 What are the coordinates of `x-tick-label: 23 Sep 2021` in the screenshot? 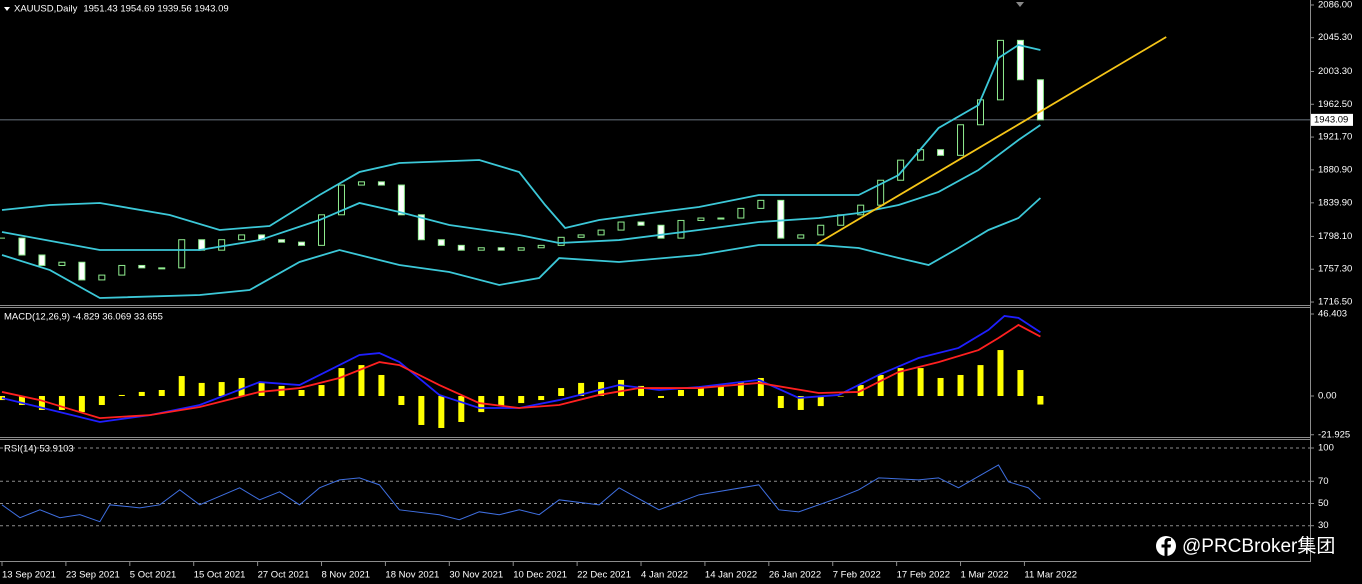 It's located at (93, 575).